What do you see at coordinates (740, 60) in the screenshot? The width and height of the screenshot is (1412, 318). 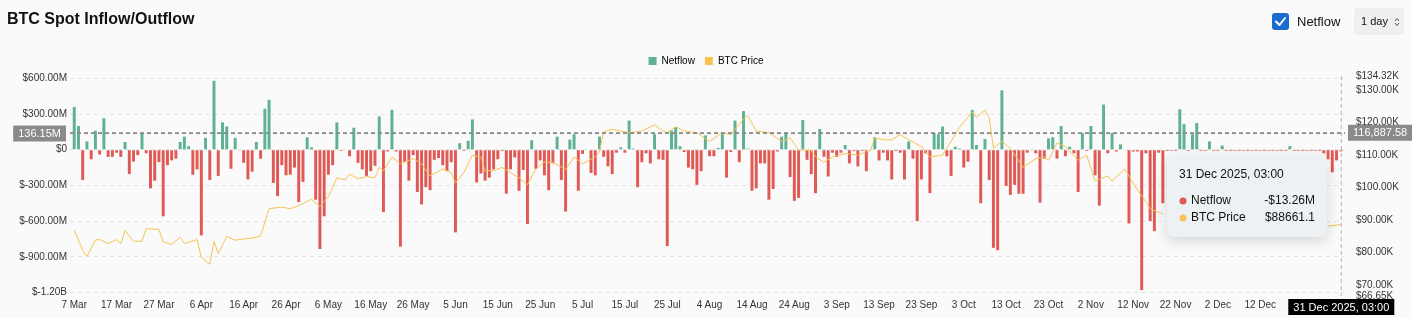 I see `legend-label: BTC Price` at bounding box center [740, 60].